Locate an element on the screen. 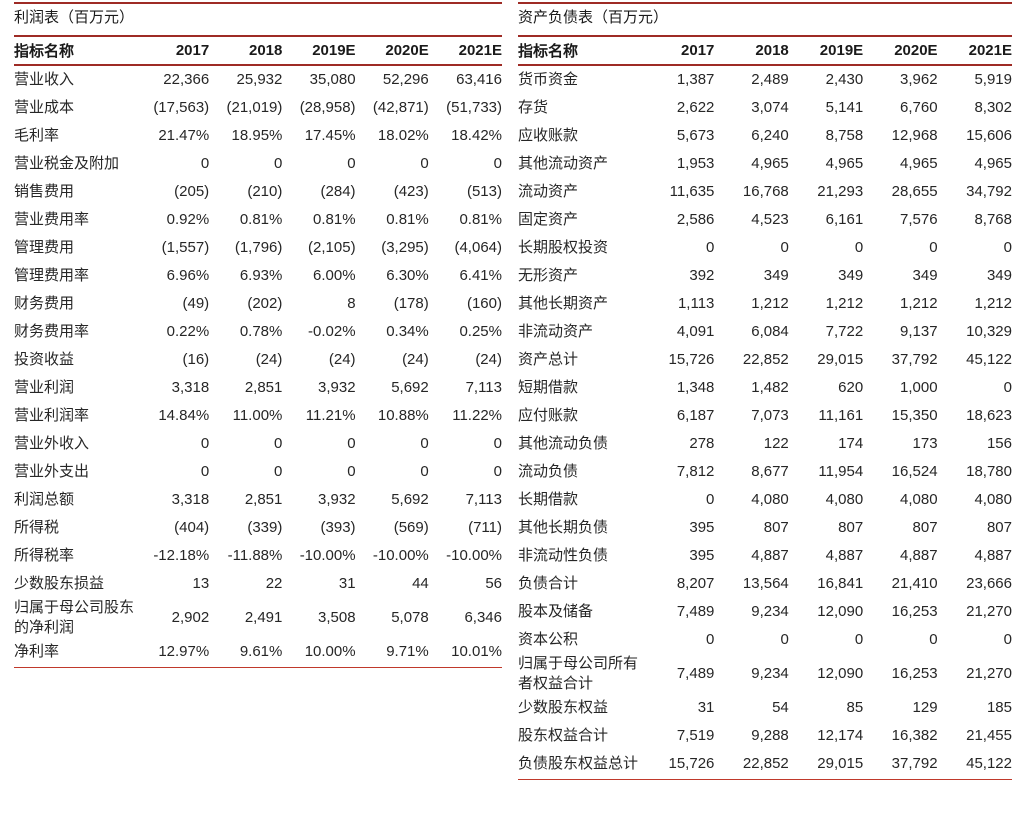  table-row: 其他长期负债 395 807 807 807 807 is located at coordinates (765, 528).